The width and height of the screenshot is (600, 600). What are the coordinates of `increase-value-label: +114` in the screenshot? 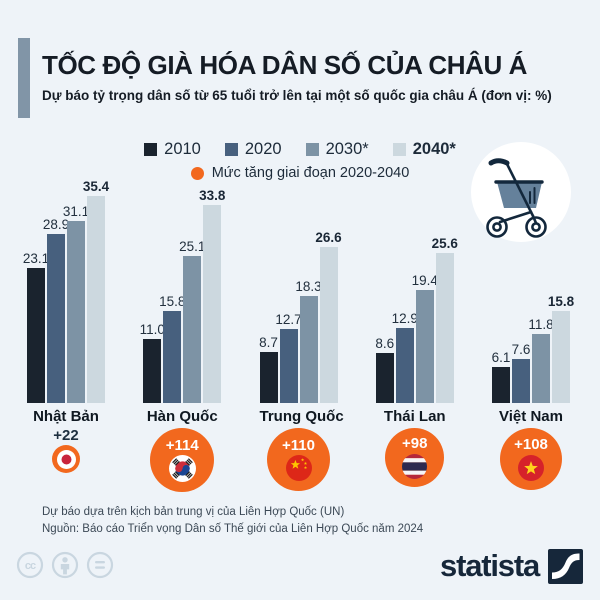 It's located at (182, 445).